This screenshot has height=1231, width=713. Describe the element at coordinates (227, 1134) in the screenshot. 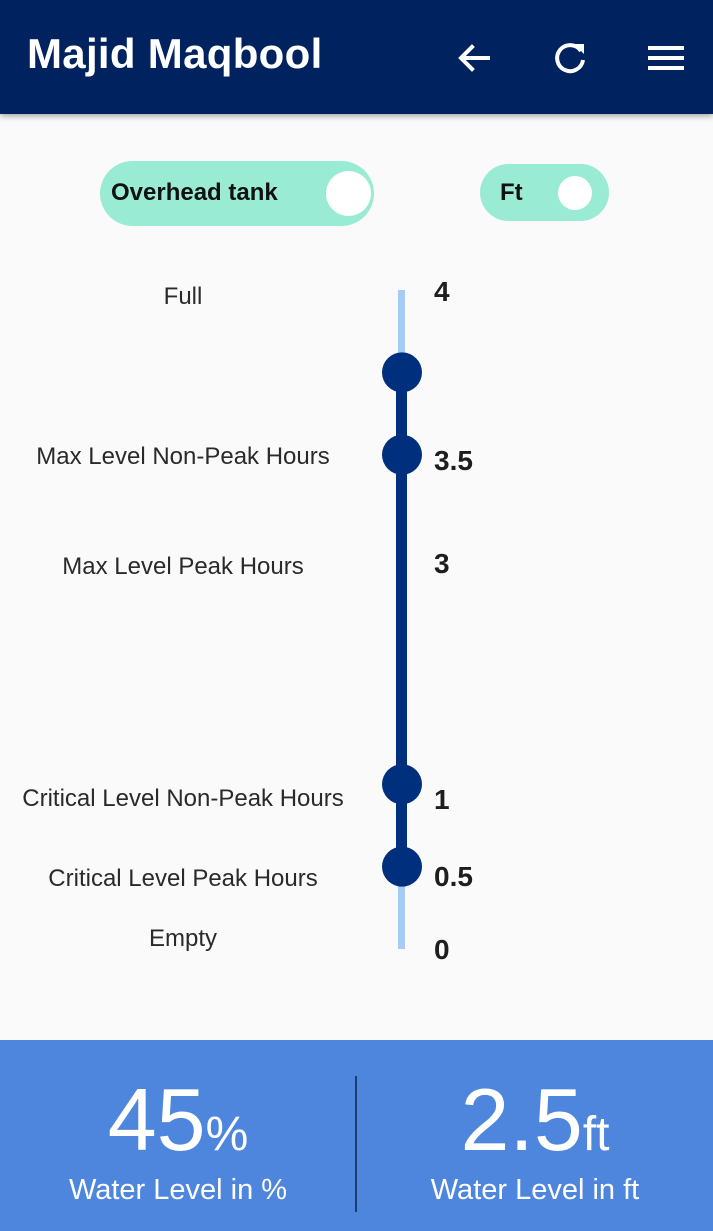

I see `percent-unit: %` at that location.